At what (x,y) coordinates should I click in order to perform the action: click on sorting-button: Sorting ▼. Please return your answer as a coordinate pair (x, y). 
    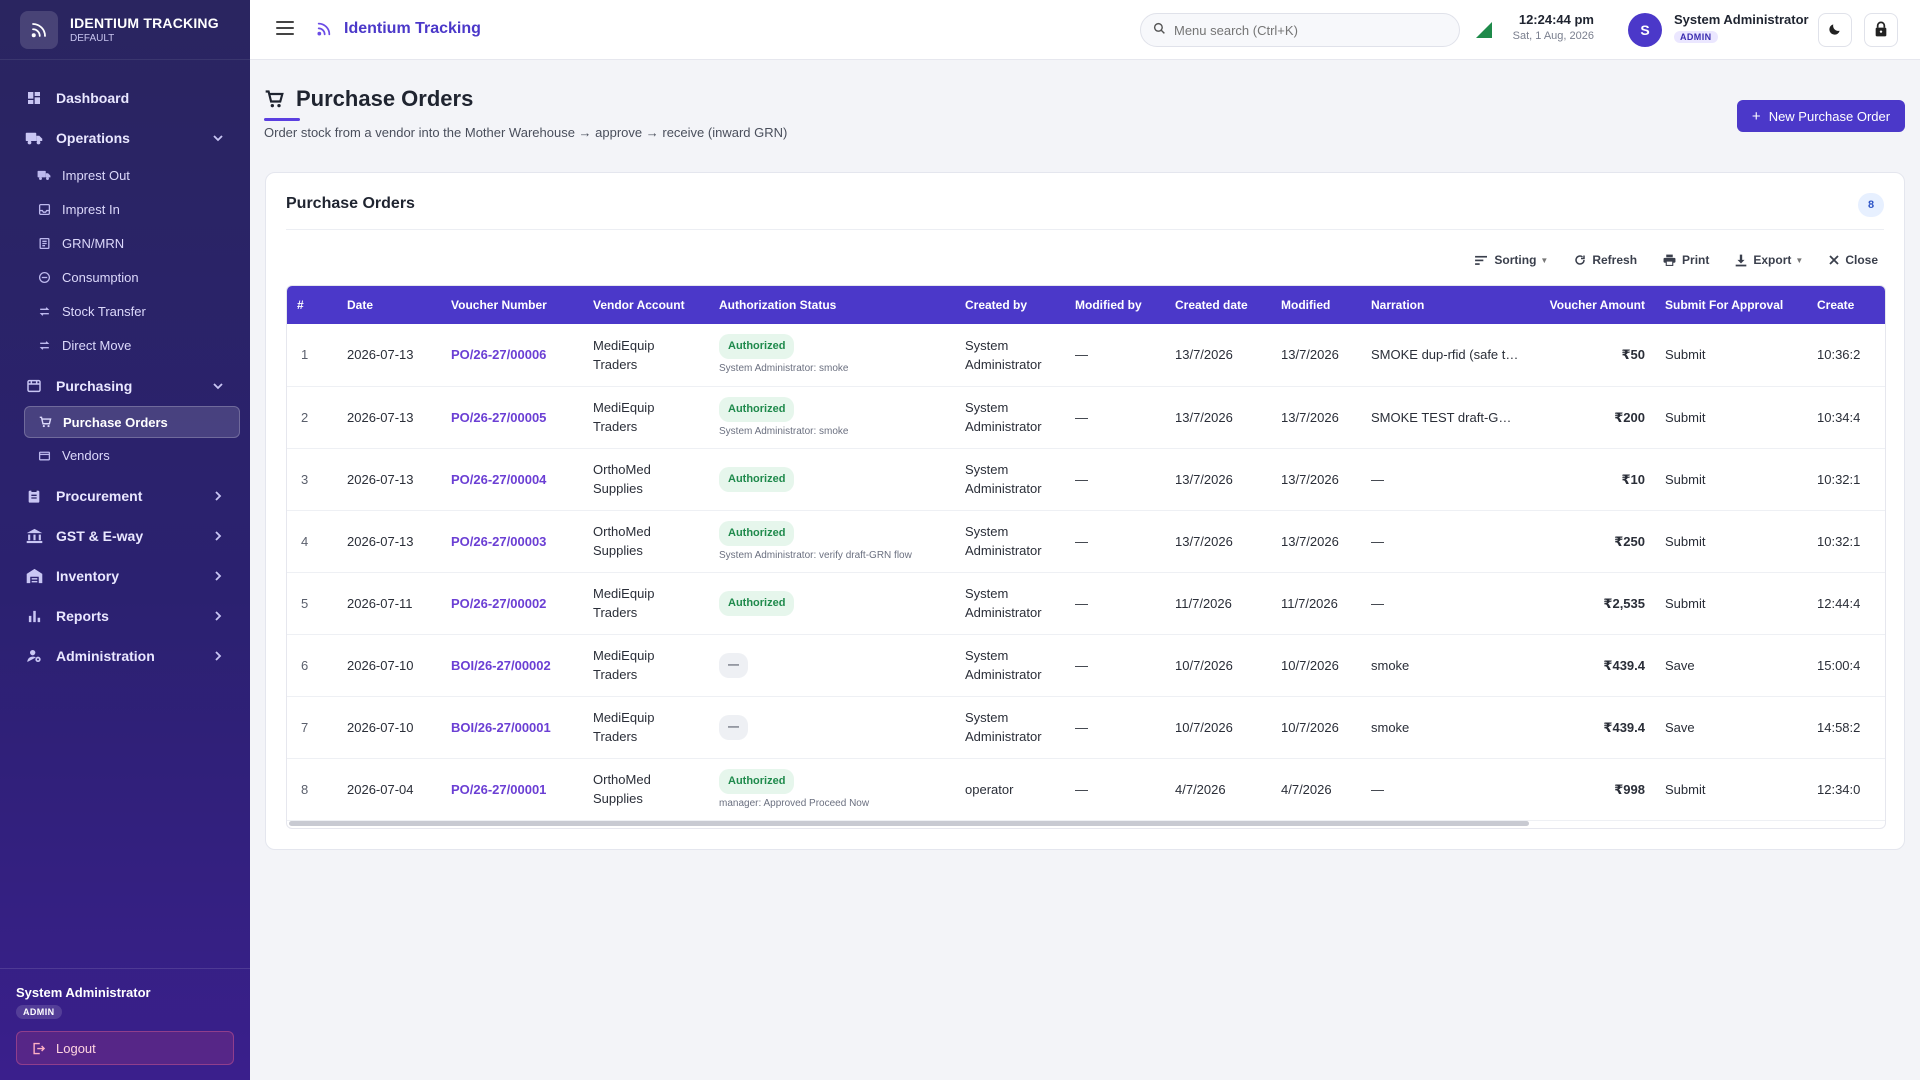
    Looking at the image, I should click on (1511, 260).